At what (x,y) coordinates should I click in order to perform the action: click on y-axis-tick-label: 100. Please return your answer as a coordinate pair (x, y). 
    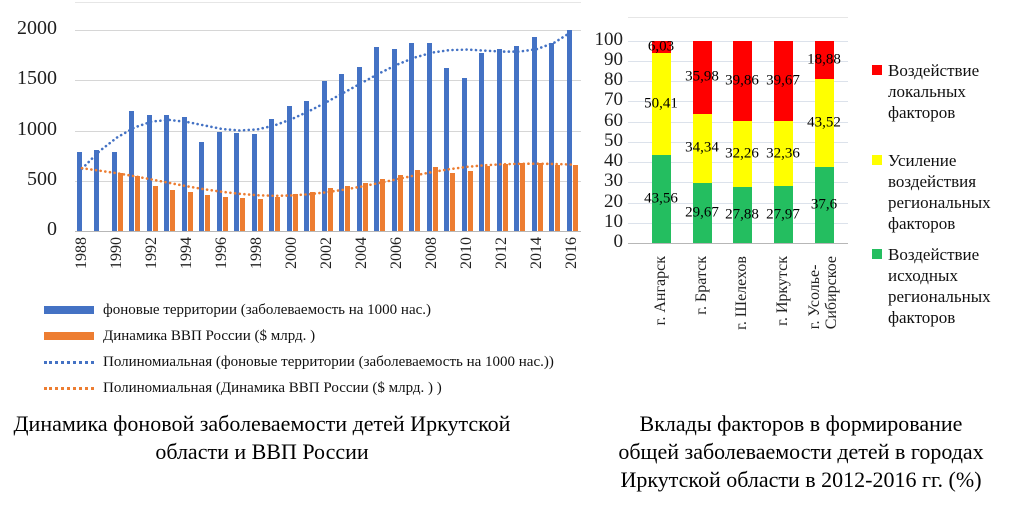
    Looking at the image, I should click on (609, 39).